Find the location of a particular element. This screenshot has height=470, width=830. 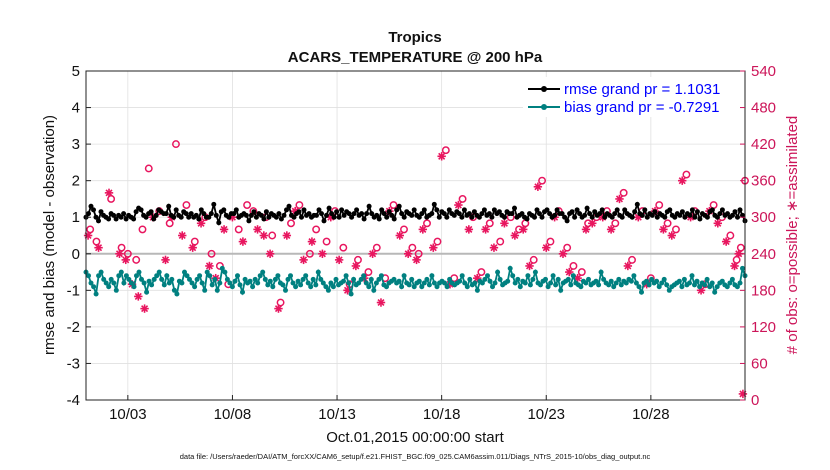

right-tick-label: 300 is located at coordinates (763, 217).